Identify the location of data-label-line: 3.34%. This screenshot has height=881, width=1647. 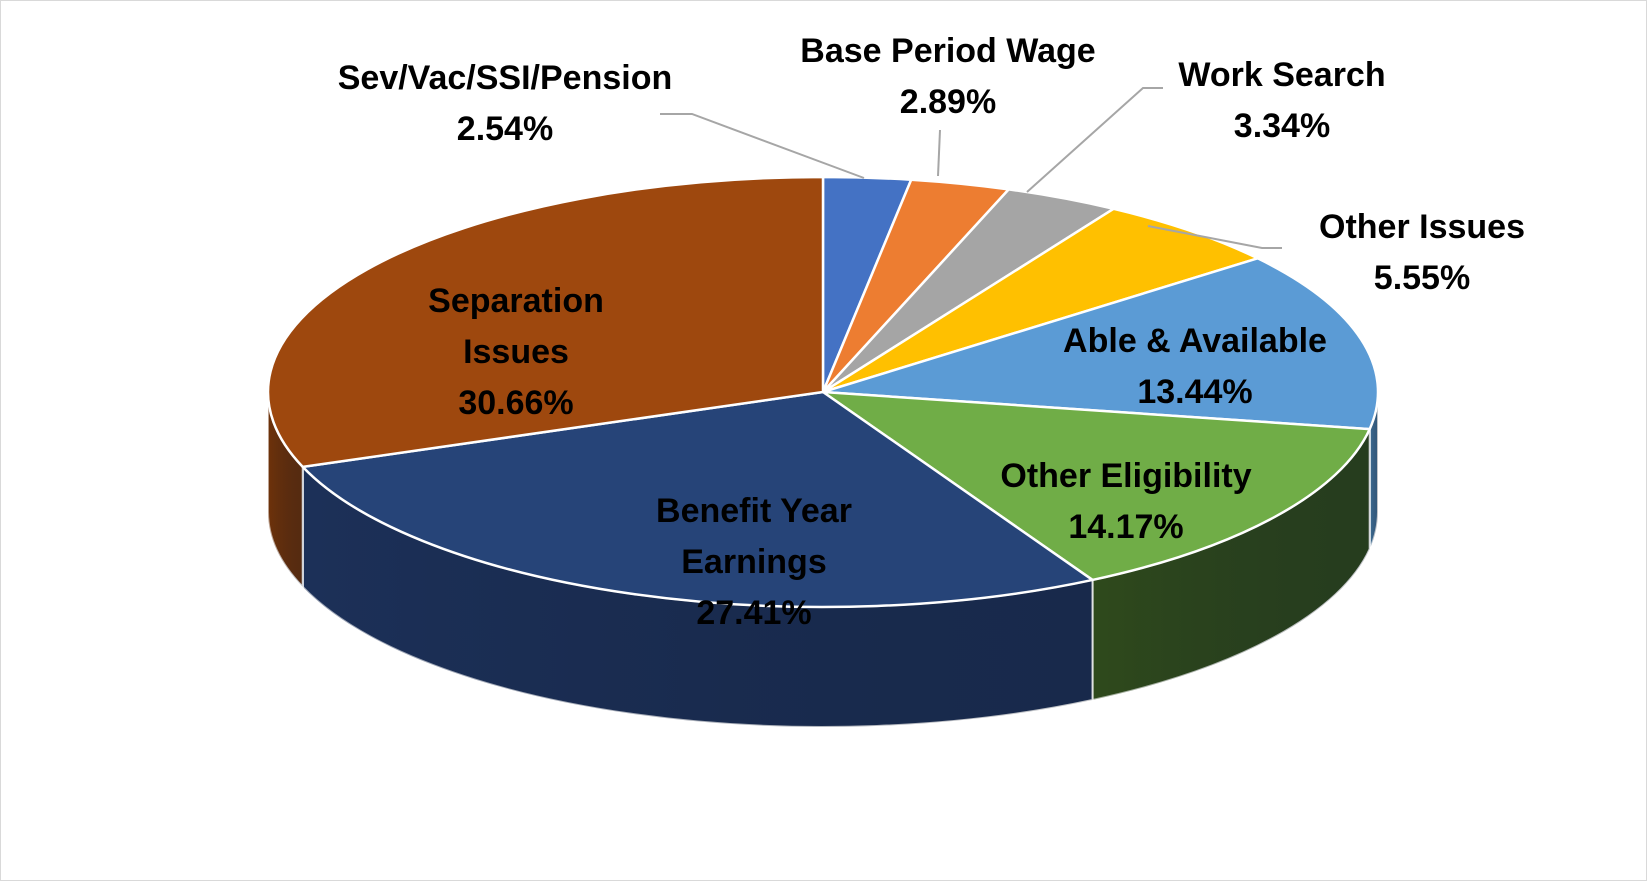
(1282, 126).